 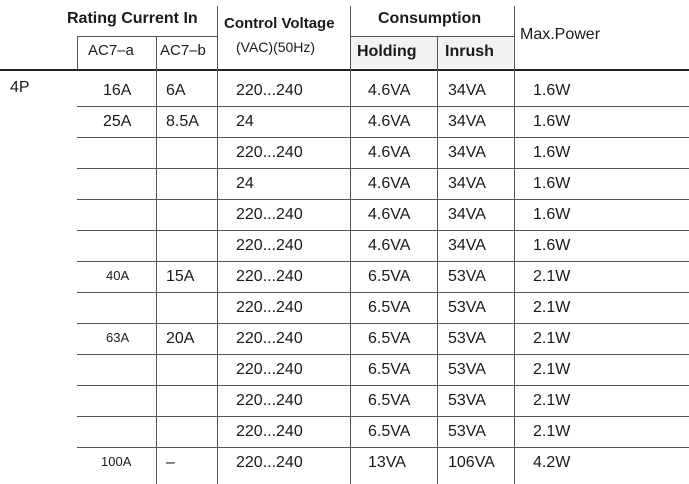 I want to click on col-rule-f, so click(x=514, y=245).